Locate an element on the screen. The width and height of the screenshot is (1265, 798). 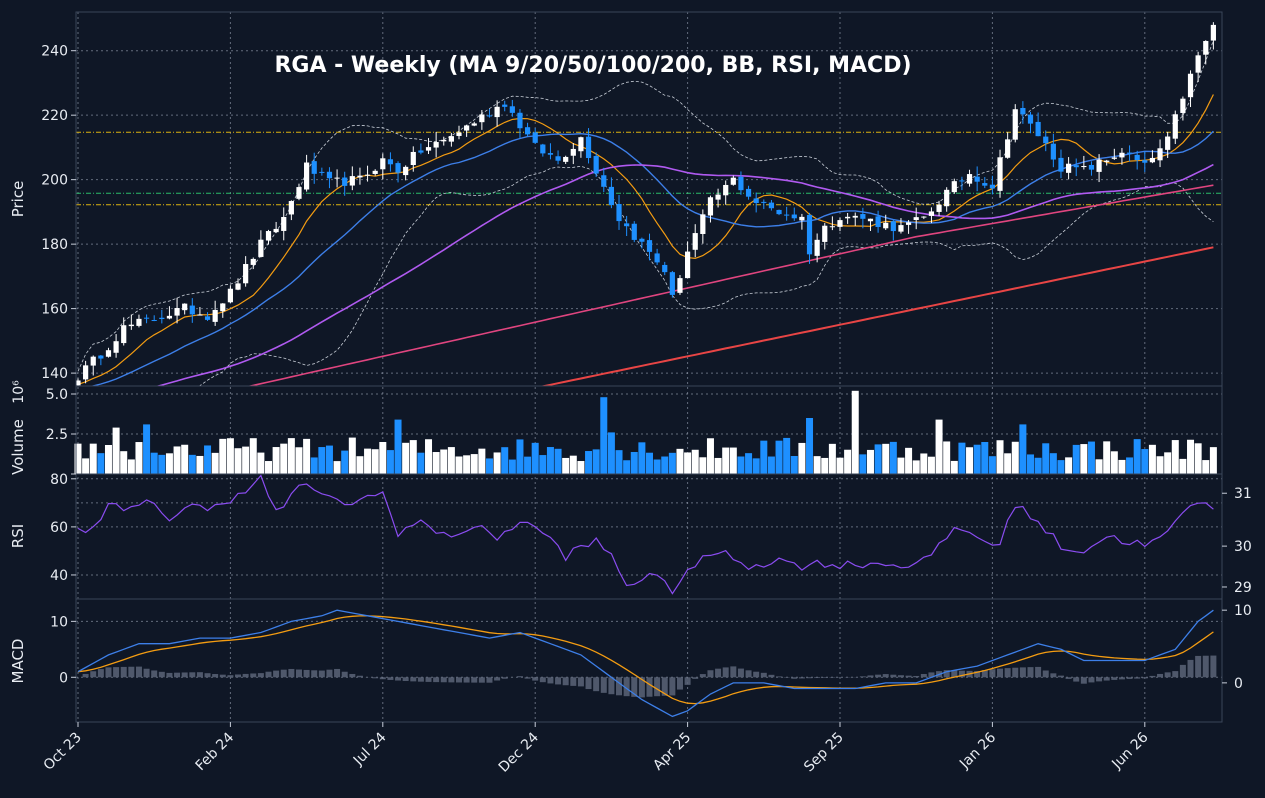
rsi-right-tick-label: 29 is located at coordinates (1243, 588).